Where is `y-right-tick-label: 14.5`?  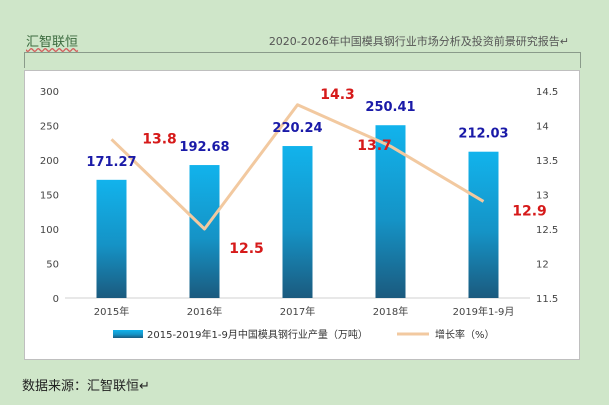
y-right-tick-label: 14.5 is located at coordinates (547, 92).